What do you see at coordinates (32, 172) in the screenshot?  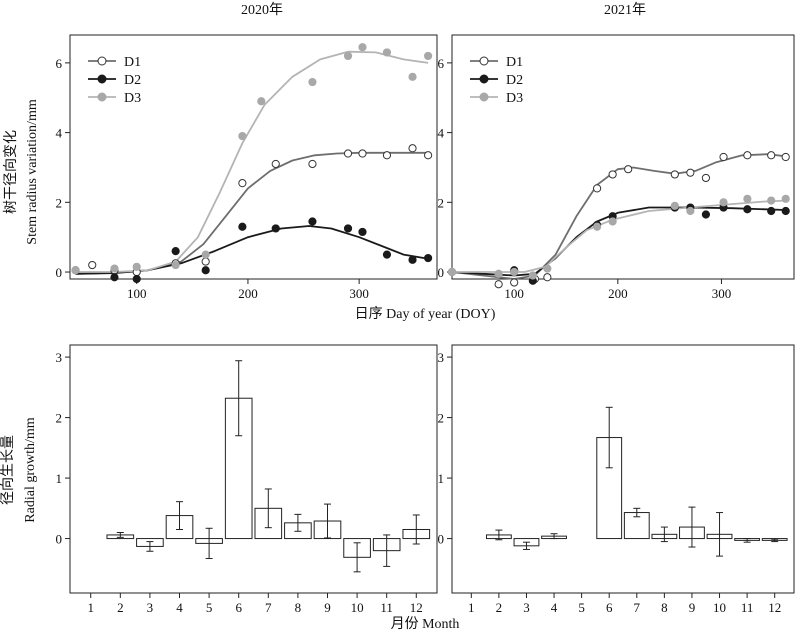 I see `y-axis-label-top-en: Stem radius variation/mm` at bounding box center [32, 172].